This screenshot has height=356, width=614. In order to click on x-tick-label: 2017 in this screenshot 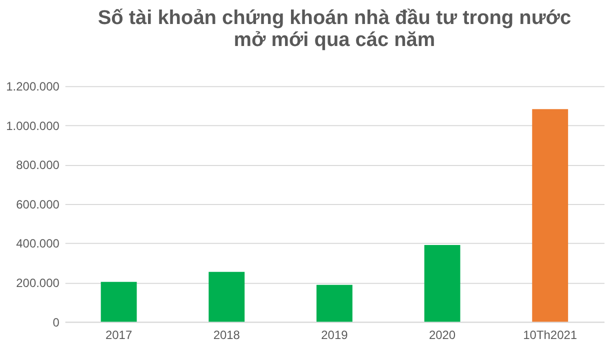, I will do `click(118, 335)`.